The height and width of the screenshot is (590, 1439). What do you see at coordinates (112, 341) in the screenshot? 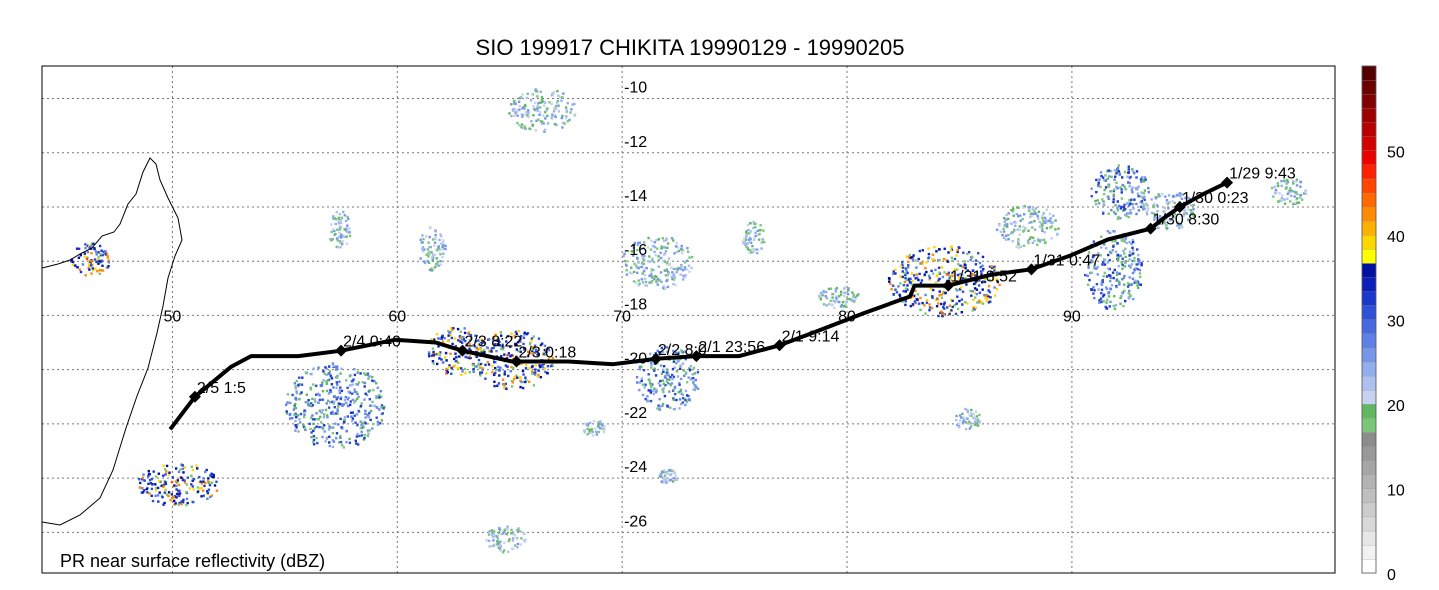
I see `madagascar-coastline` at bounding box center [112, 341].